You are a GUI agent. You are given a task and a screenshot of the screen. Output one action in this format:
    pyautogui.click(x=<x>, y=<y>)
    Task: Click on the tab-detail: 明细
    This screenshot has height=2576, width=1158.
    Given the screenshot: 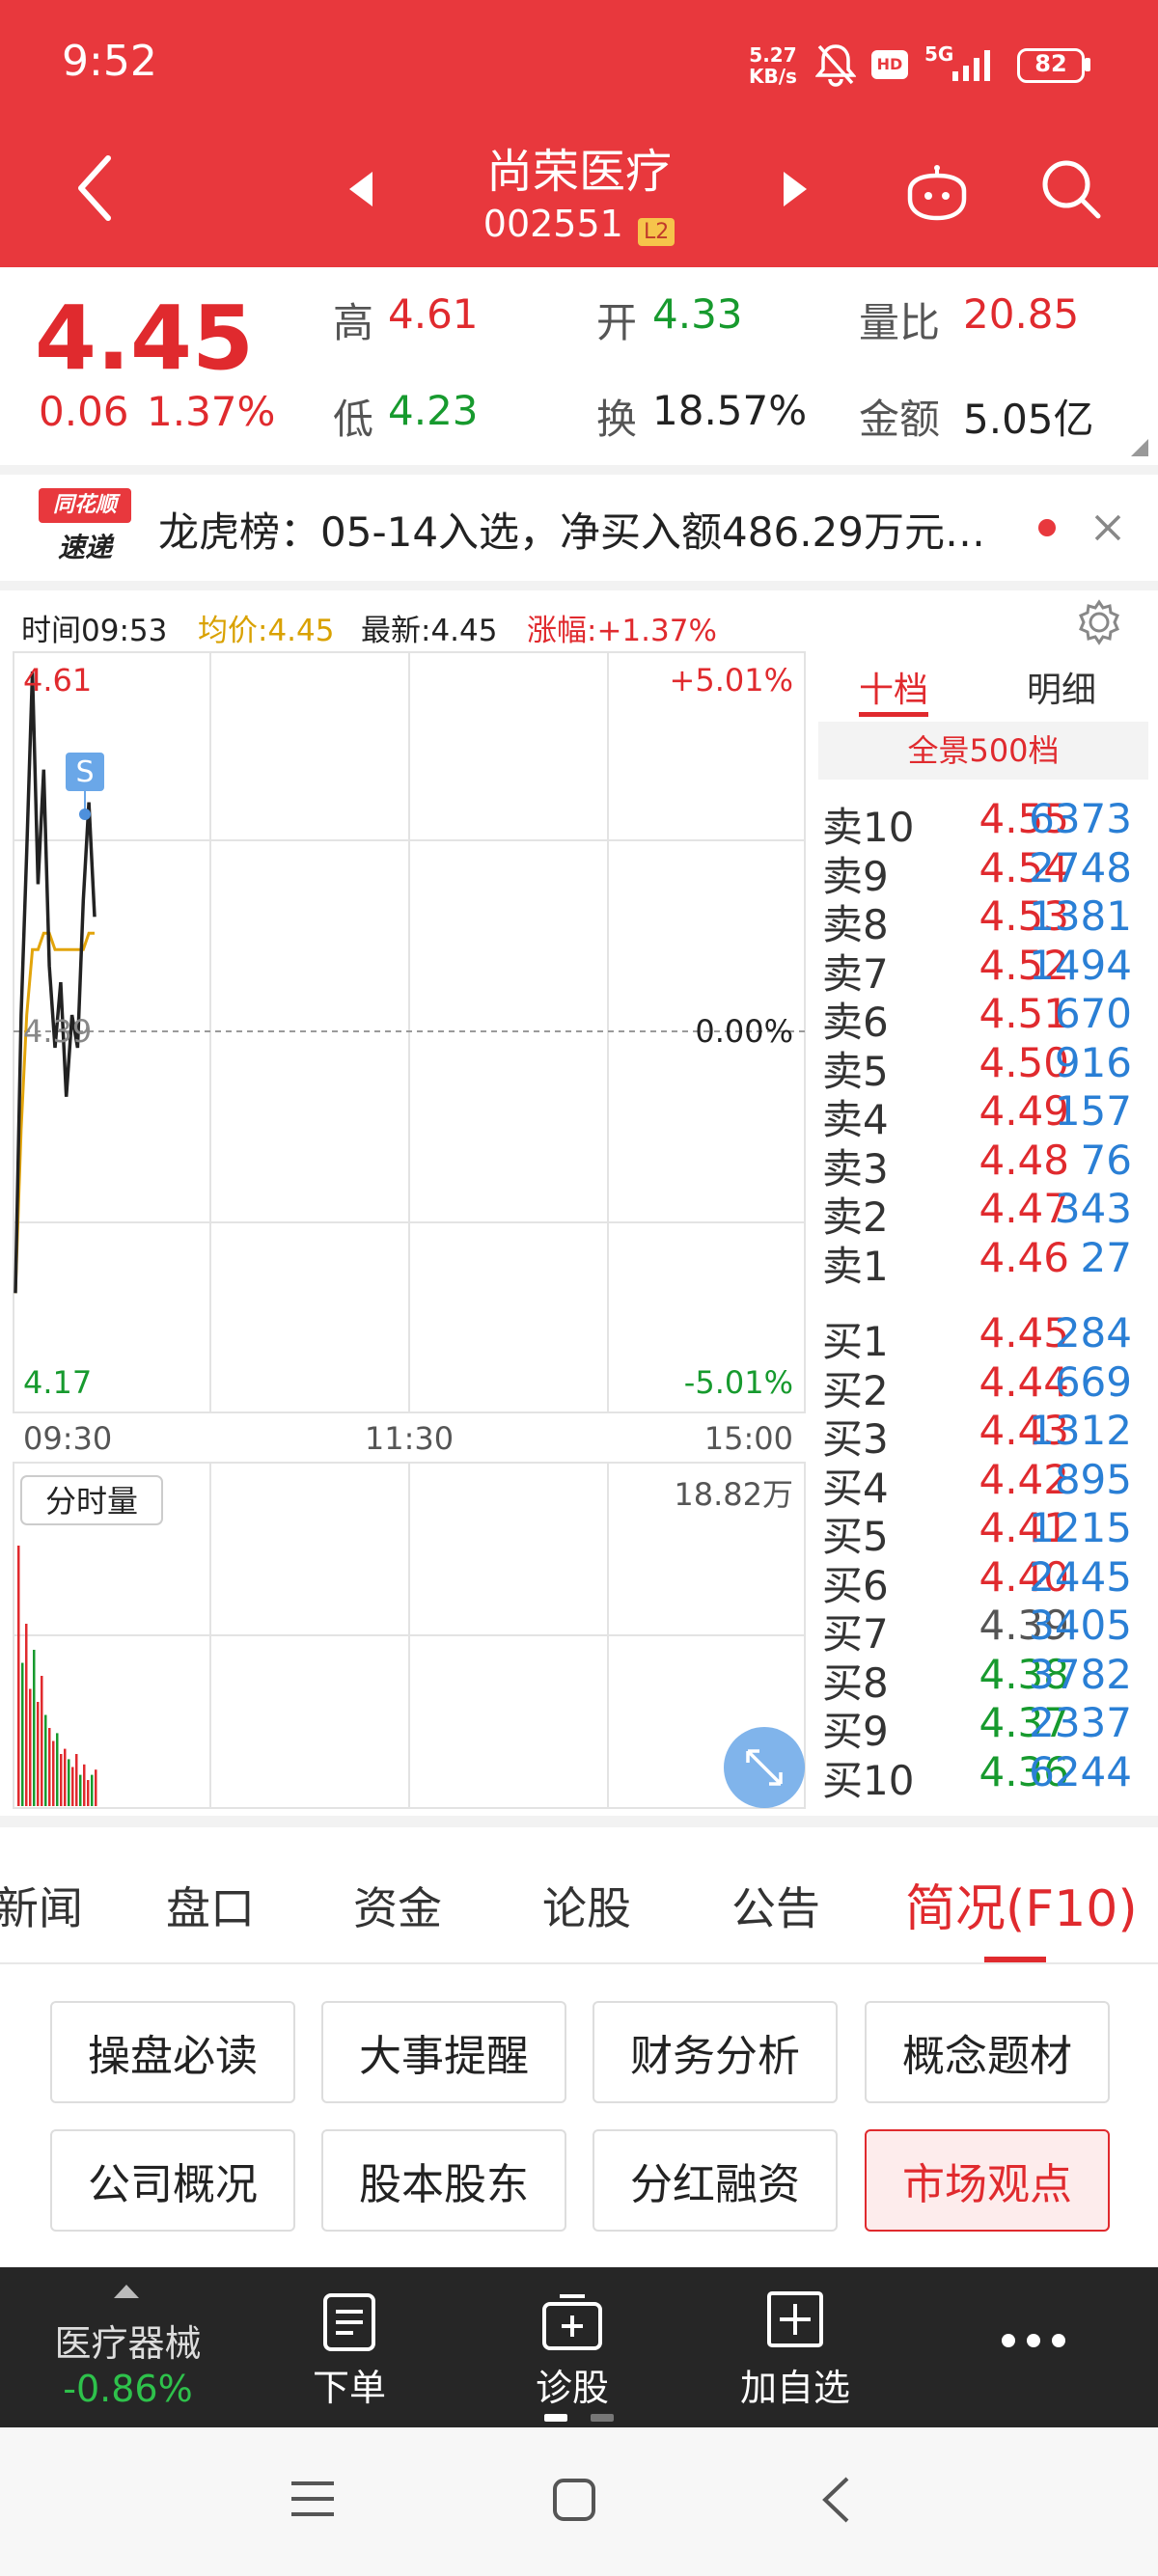 What is the action you would take?
    pyautogui.click(x=1062, y=690)
    